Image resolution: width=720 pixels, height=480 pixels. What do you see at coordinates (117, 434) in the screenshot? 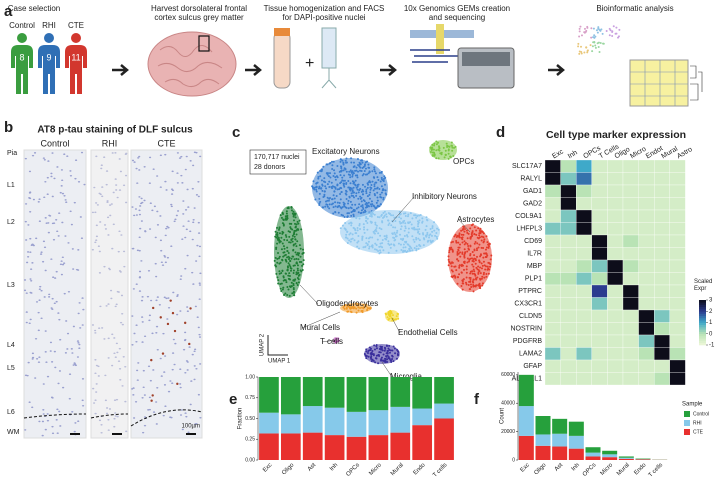
I see `scale-bar` at bounding box center [117, 434].